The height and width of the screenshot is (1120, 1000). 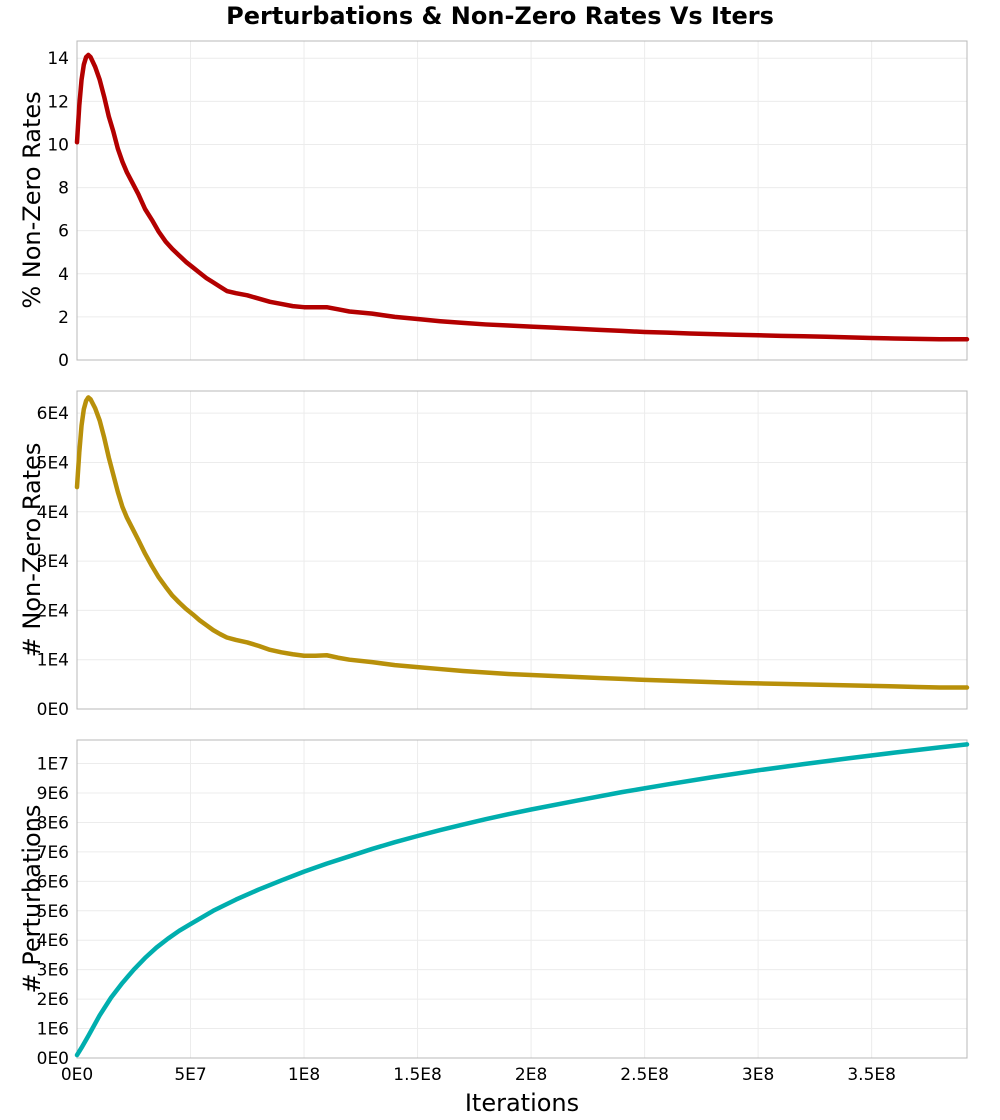 What do you see at coordinates (32, 899) in the screenshot?
I see `y-axis-label-perturbations: # Perturbations` at bounding box center [32, 899].